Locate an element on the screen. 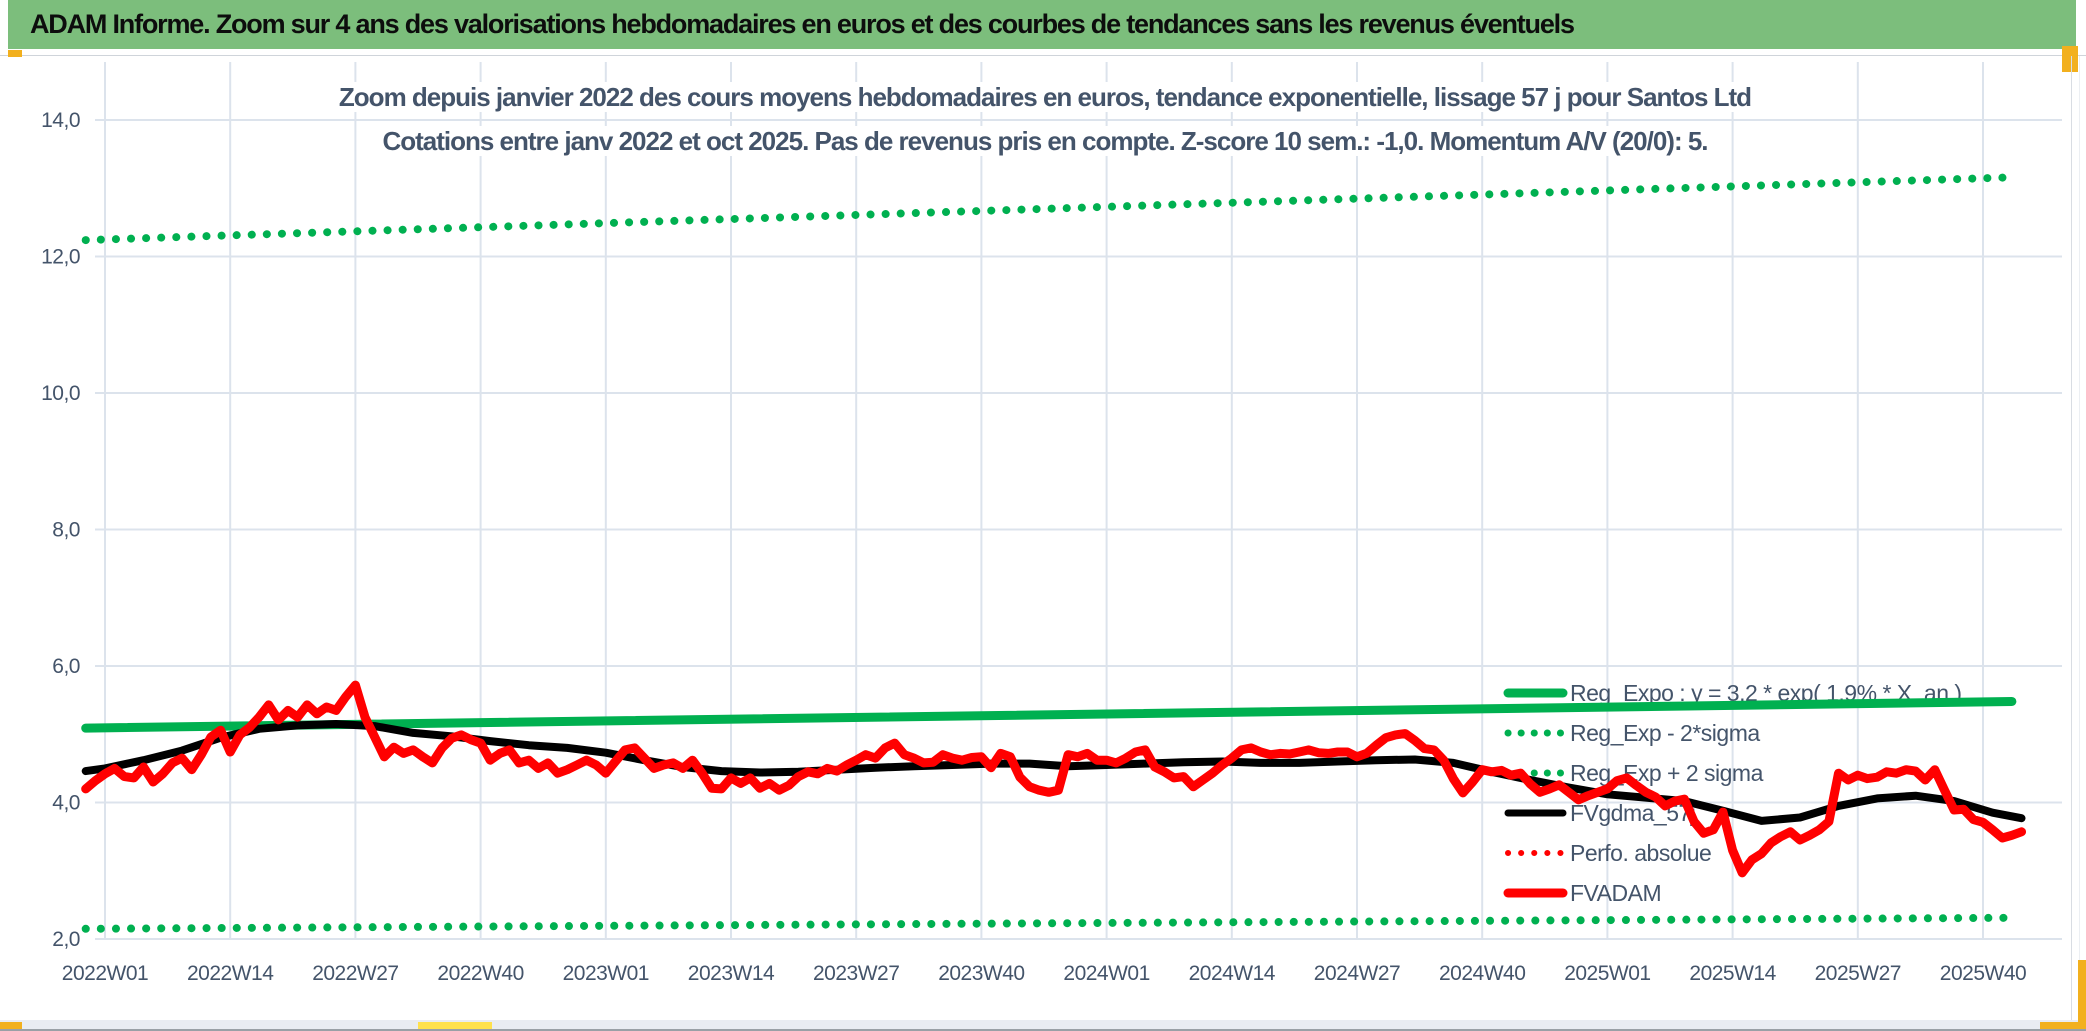  x-axis-tick-label: 2022W14 is located at coordinates (230, 973).